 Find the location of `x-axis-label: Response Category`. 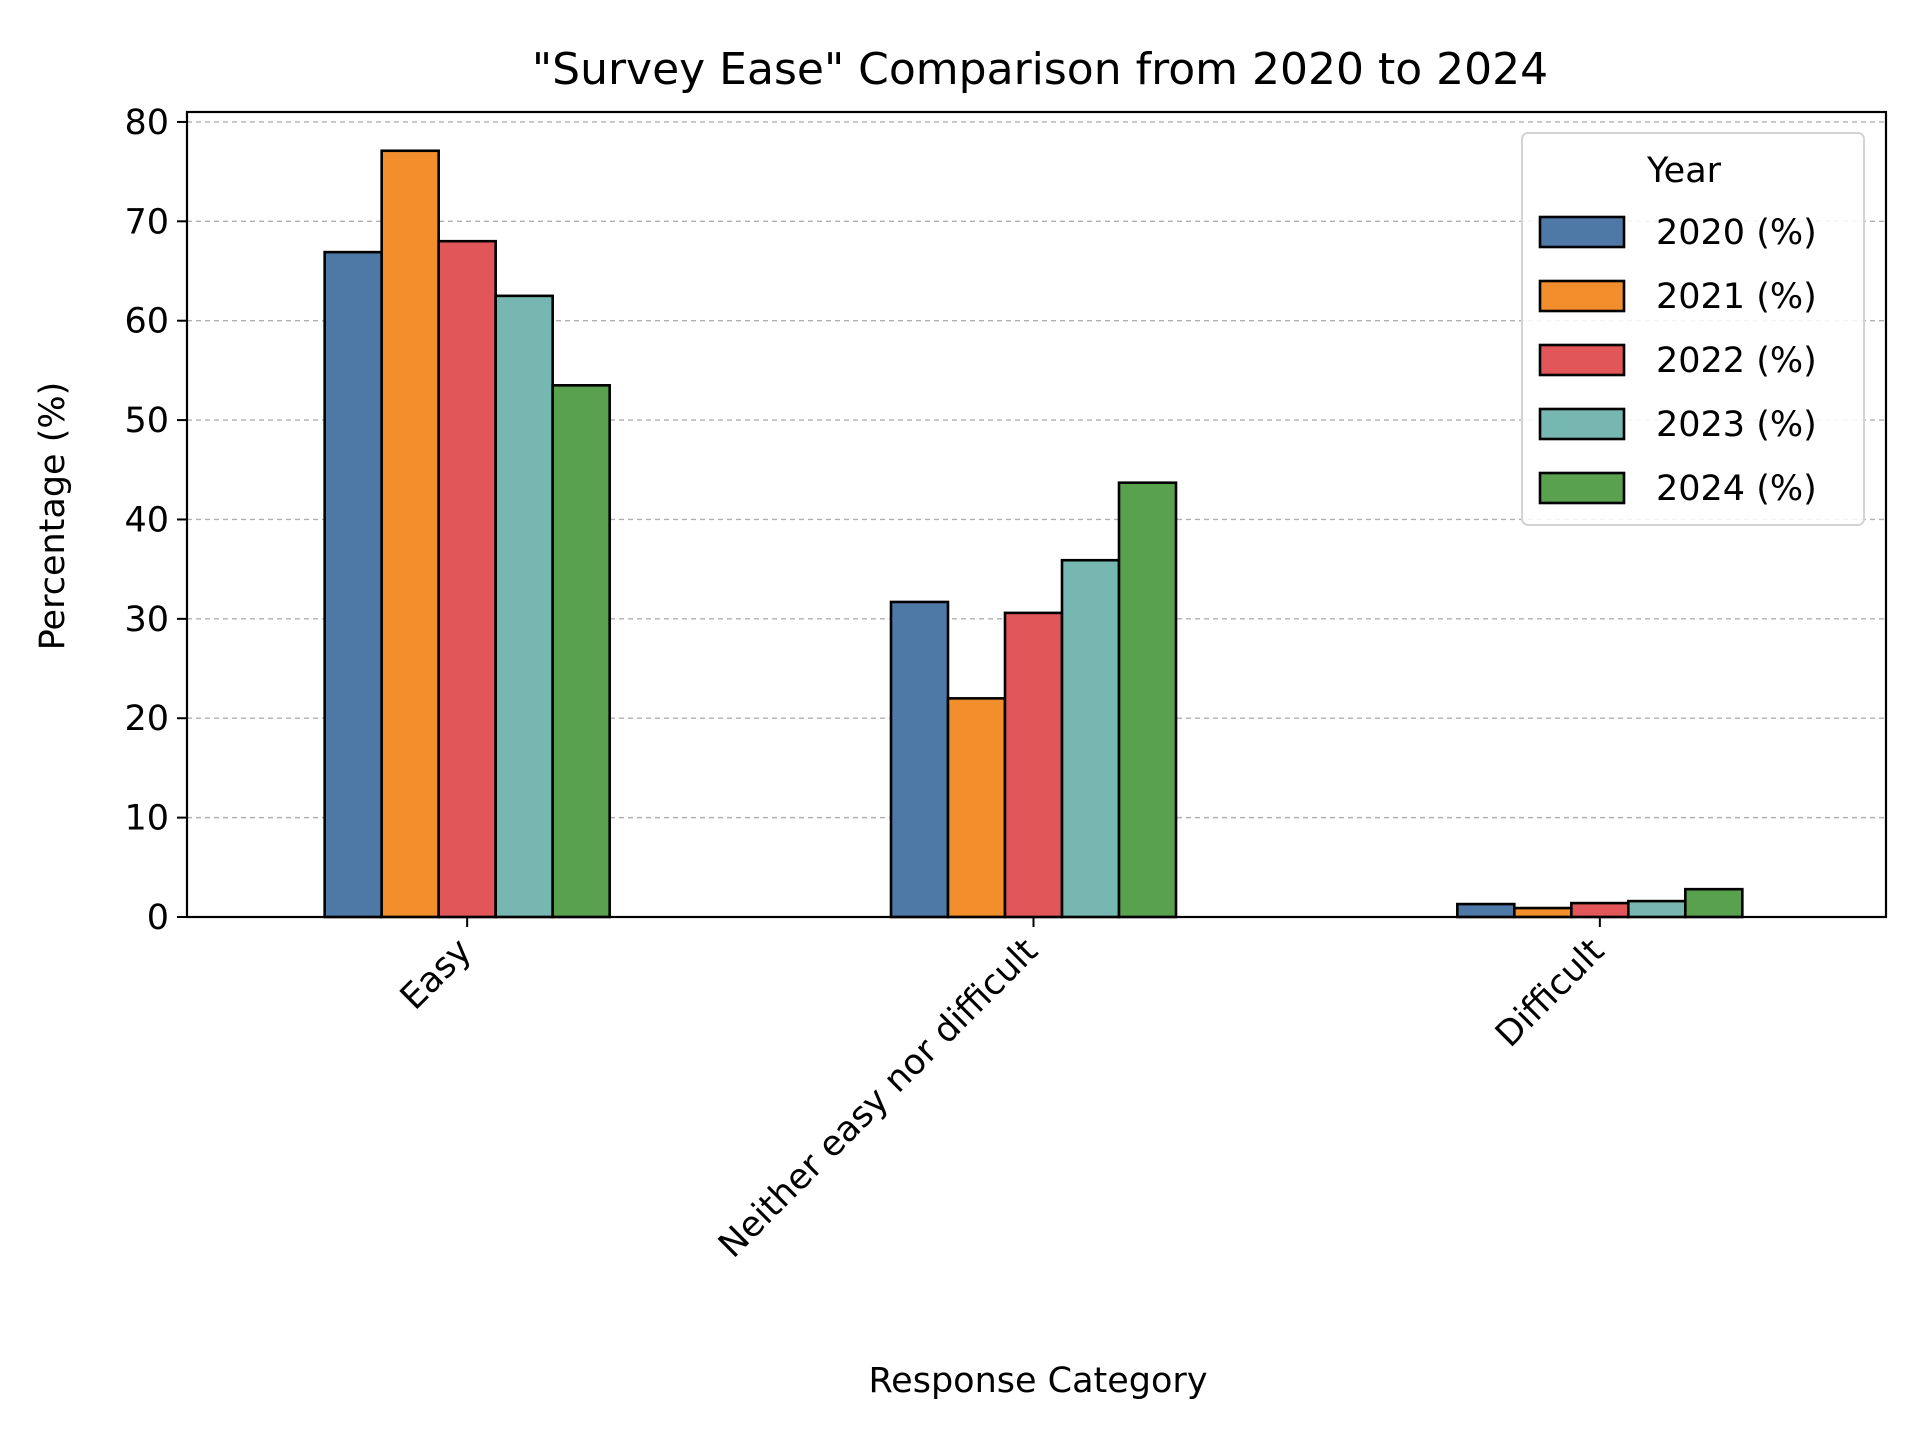

x-axis-label: Response Category is located at coordinates (1037, 1381).